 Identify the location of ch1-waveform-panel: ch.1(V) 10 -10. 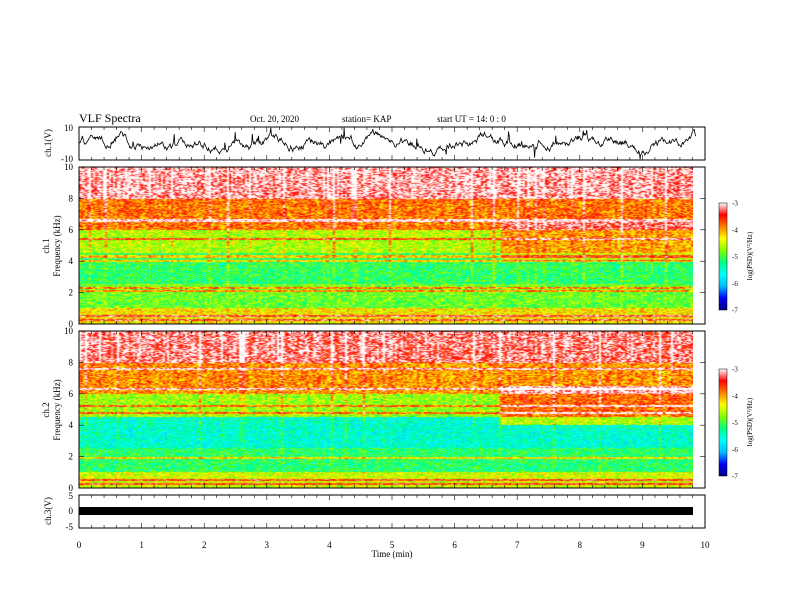
(374, 143).